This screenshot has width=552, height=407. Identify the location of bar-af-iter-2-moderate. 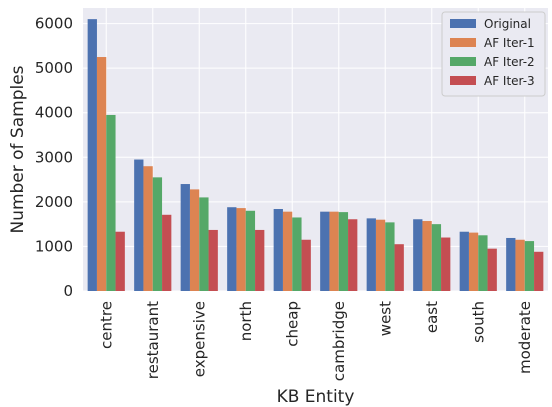
(529, 266).